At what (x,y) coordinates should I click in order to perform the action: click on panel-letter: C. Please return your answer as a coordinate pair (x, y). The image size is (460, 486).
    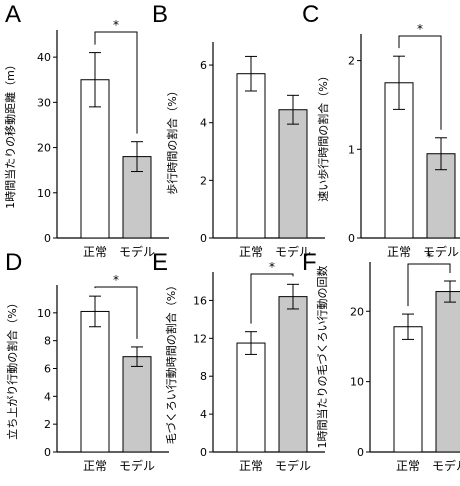
    Looking at the image, I should click on (310, 14).